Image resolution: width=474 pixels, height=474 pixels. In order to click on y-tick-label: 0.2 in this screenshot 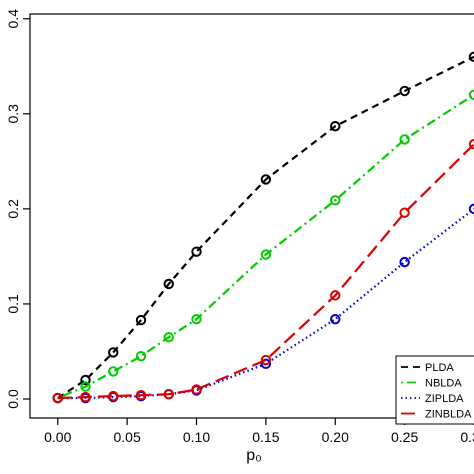, I will do `click(13, 209)`.